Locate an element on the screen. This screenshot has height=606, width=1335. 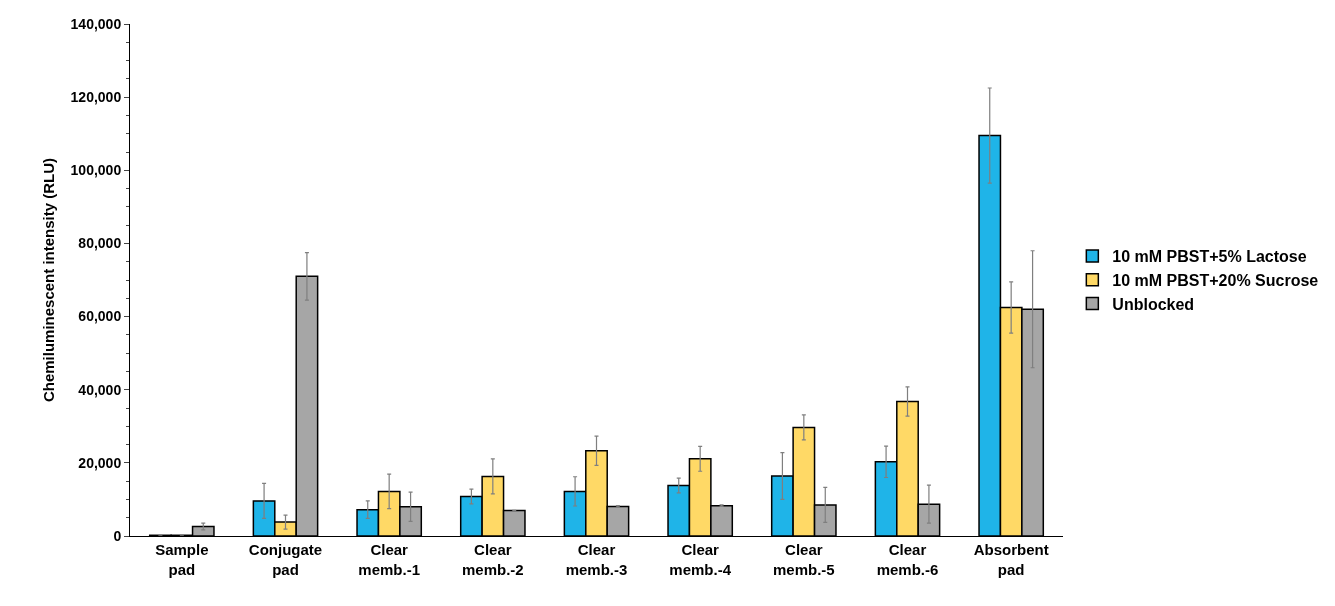
y-tick-label: 60,000 is located at coordinates (100, 316).